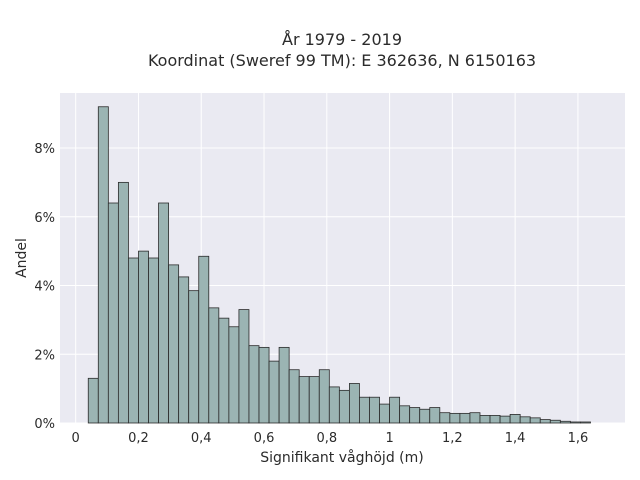  What do you see at coordinates (515, 438) in the screenshot?
I see `x-tick-label: 1,4` at bounding box center [515, 438].